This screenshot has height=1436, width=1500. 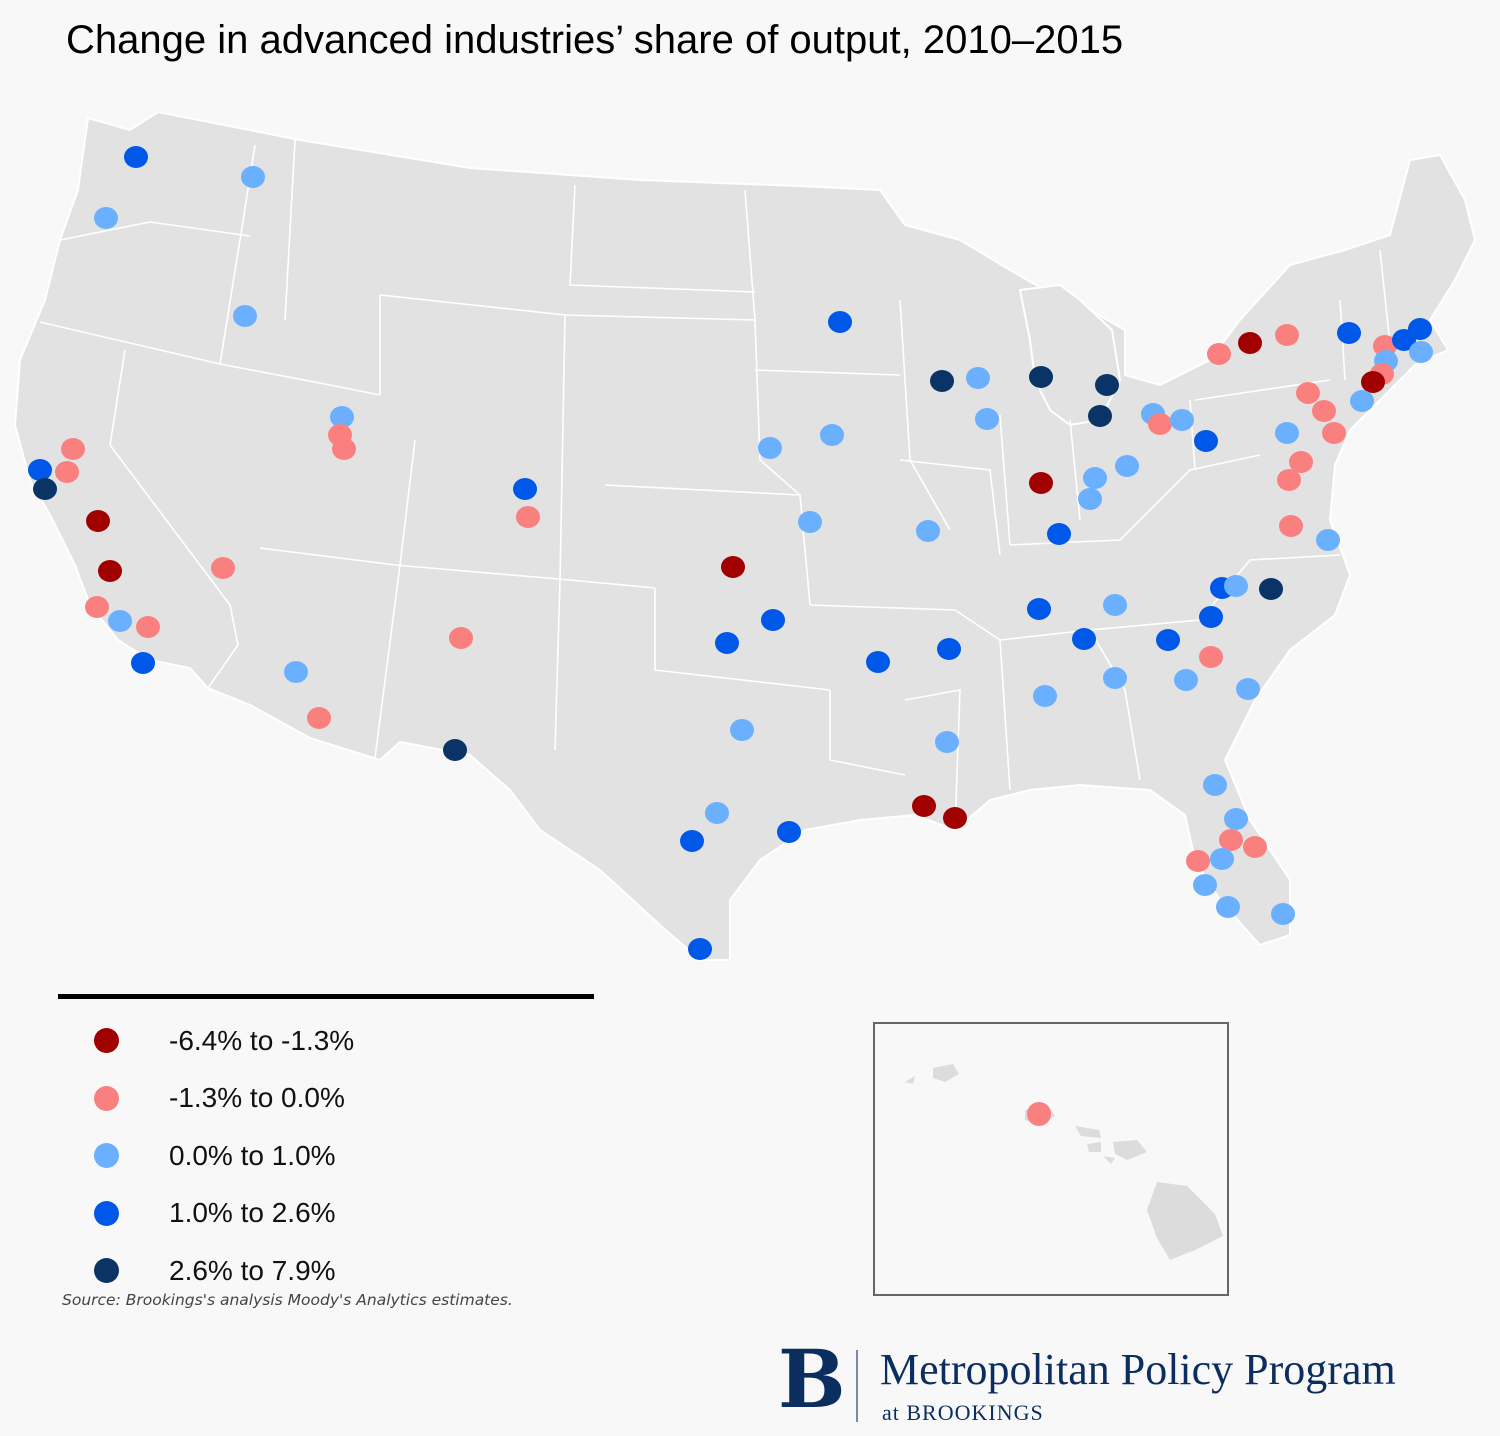 I want to click on legend-label: -1.3% to 0.0%, so click(x=257, y=1098).